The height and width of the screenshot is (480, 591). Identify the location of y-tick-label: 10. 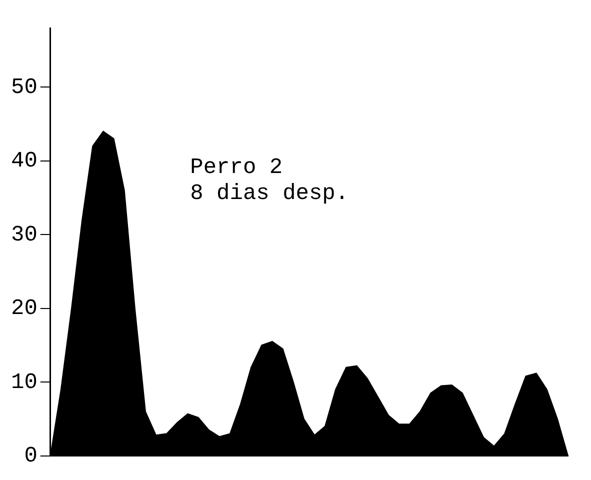
(24, 382).